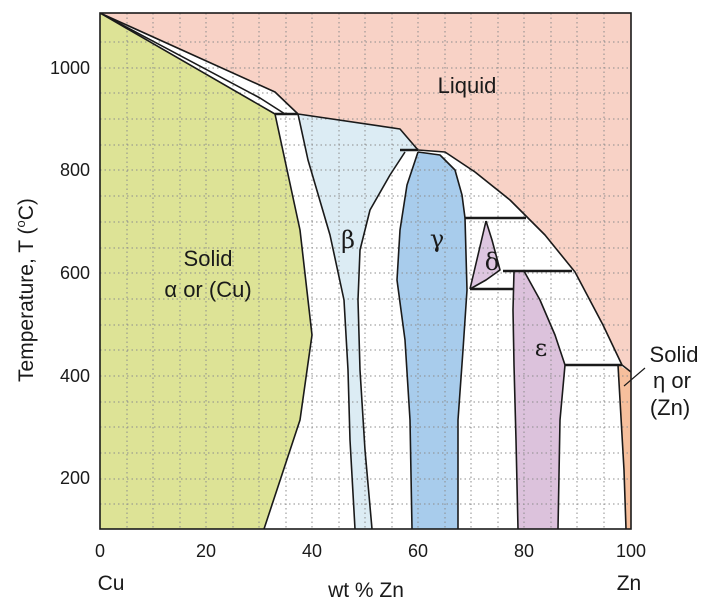 This screenshot has width=710, height=609. Describe the element at coordinates (26, 209) in the screenshot. I see `y-axis-title-unit: C)` at that location.